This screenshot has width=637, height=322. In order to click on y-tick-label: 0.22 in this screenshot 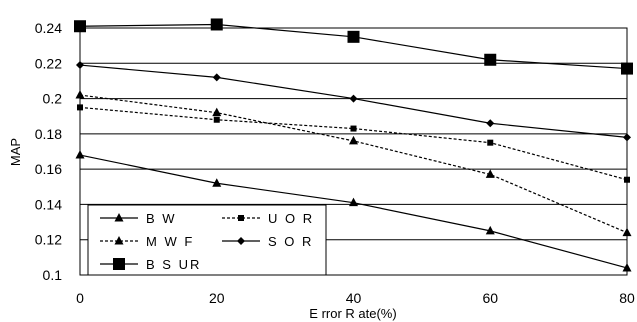, I will do `click(48, 63)`.